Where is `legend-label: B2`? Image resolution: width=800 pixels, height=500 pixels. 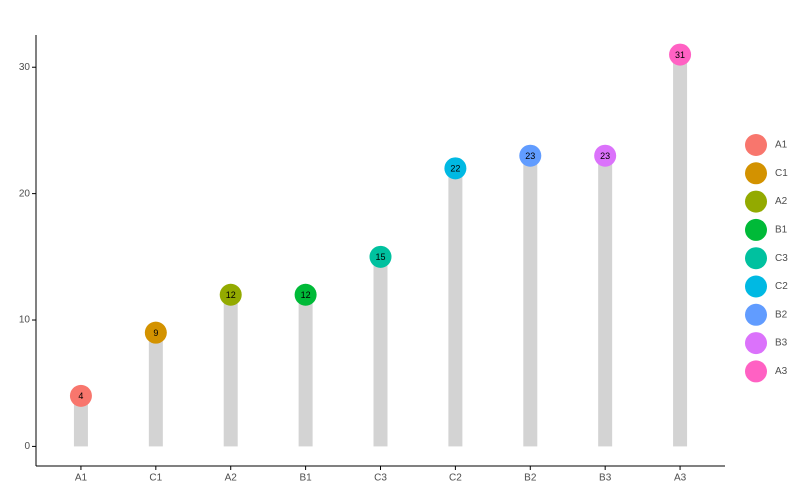
legend-label: B2 is located at coordinates (781, 314).